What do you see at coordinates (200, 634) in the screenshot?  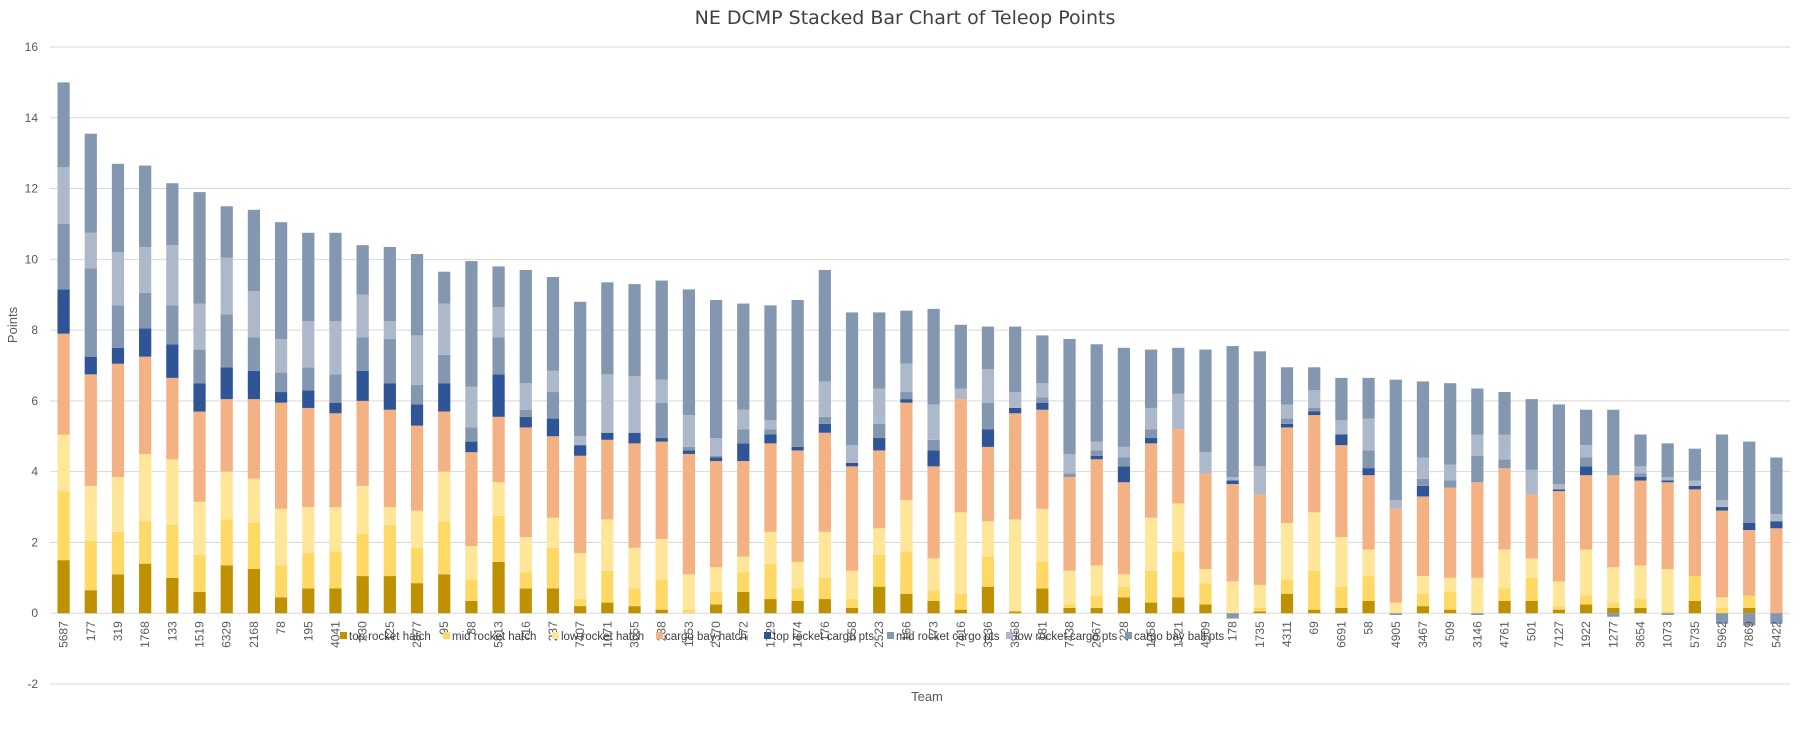 I see `x-tick-label: 1519` at bounding box center [200, 634].